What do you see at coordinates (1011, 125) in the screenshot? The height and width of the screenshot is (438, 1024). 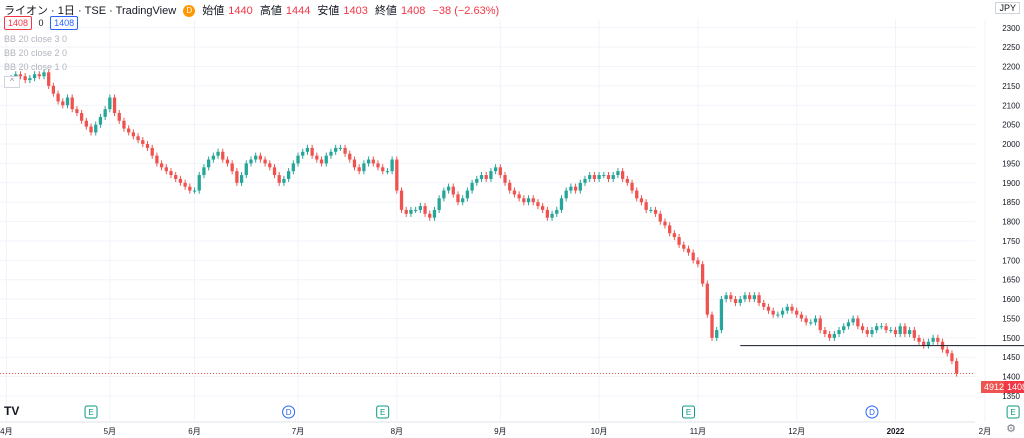 I see `y-tick-label: 2050` at bounding box center [1011, 125].